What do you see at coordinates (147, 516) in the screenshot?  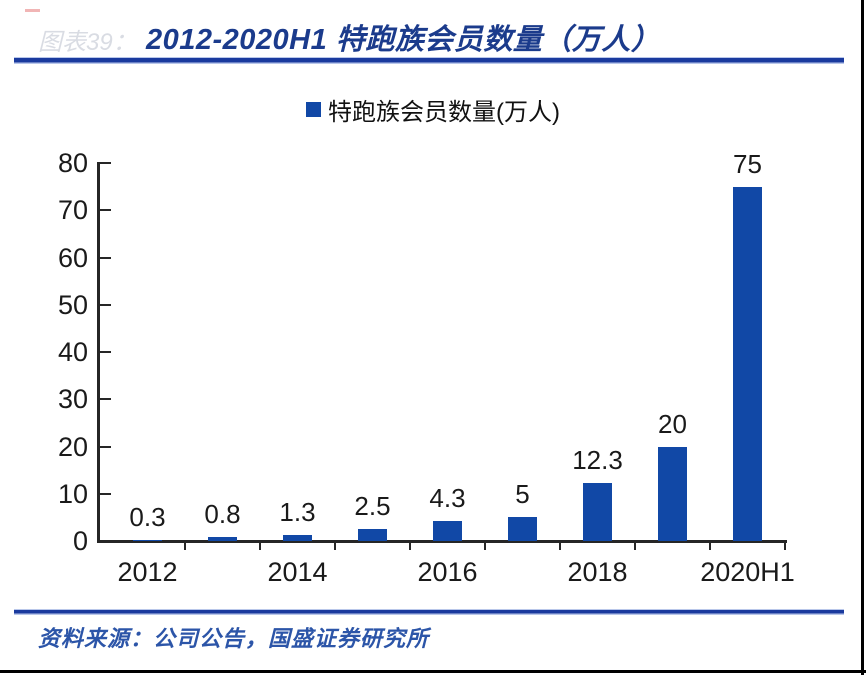 I see `bar-data-label: 0.3` at bounding box center [147, 516].